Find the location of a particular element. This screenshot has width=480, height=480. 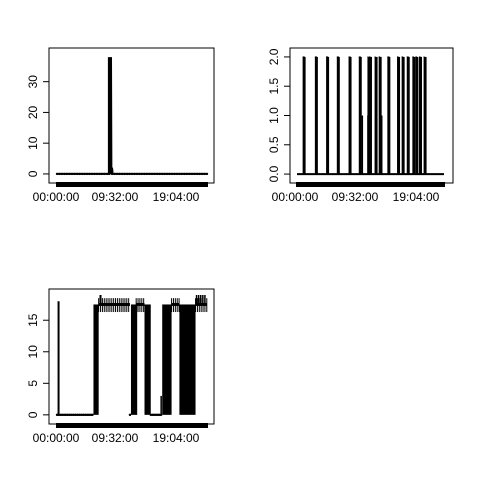

y-tick-label: 1.0 is located at coordinates (274, 115).